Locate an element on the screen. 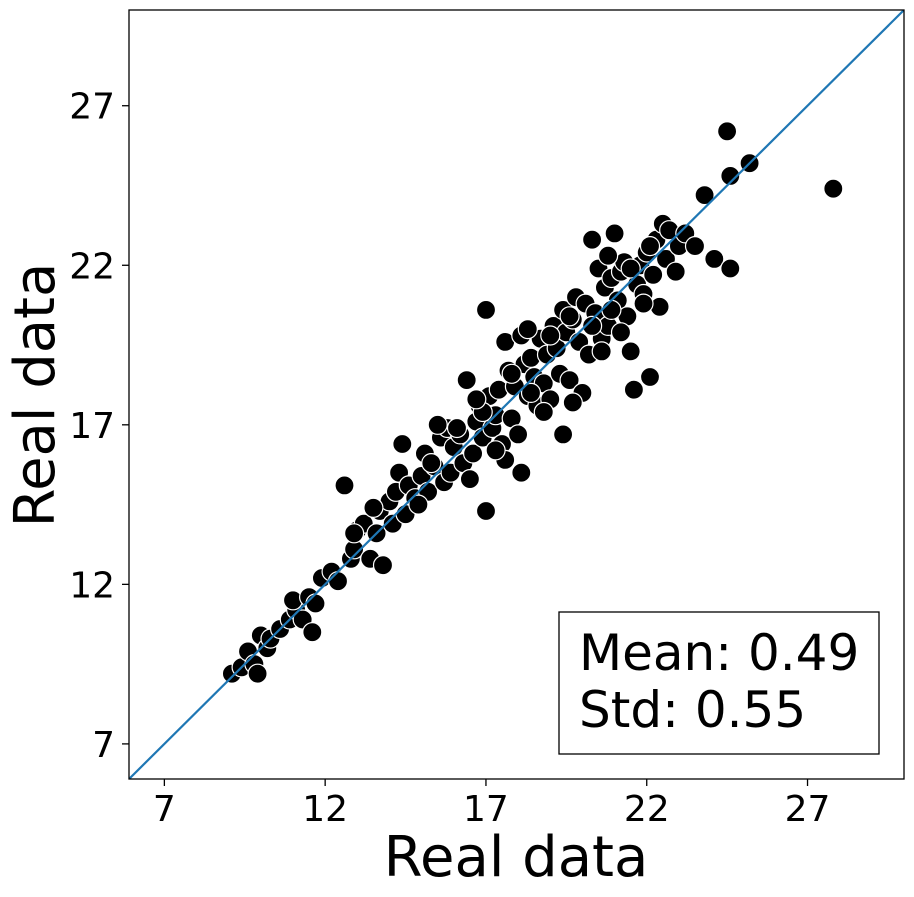  x-tick-label: 17 is located at coordinates (486, 809).